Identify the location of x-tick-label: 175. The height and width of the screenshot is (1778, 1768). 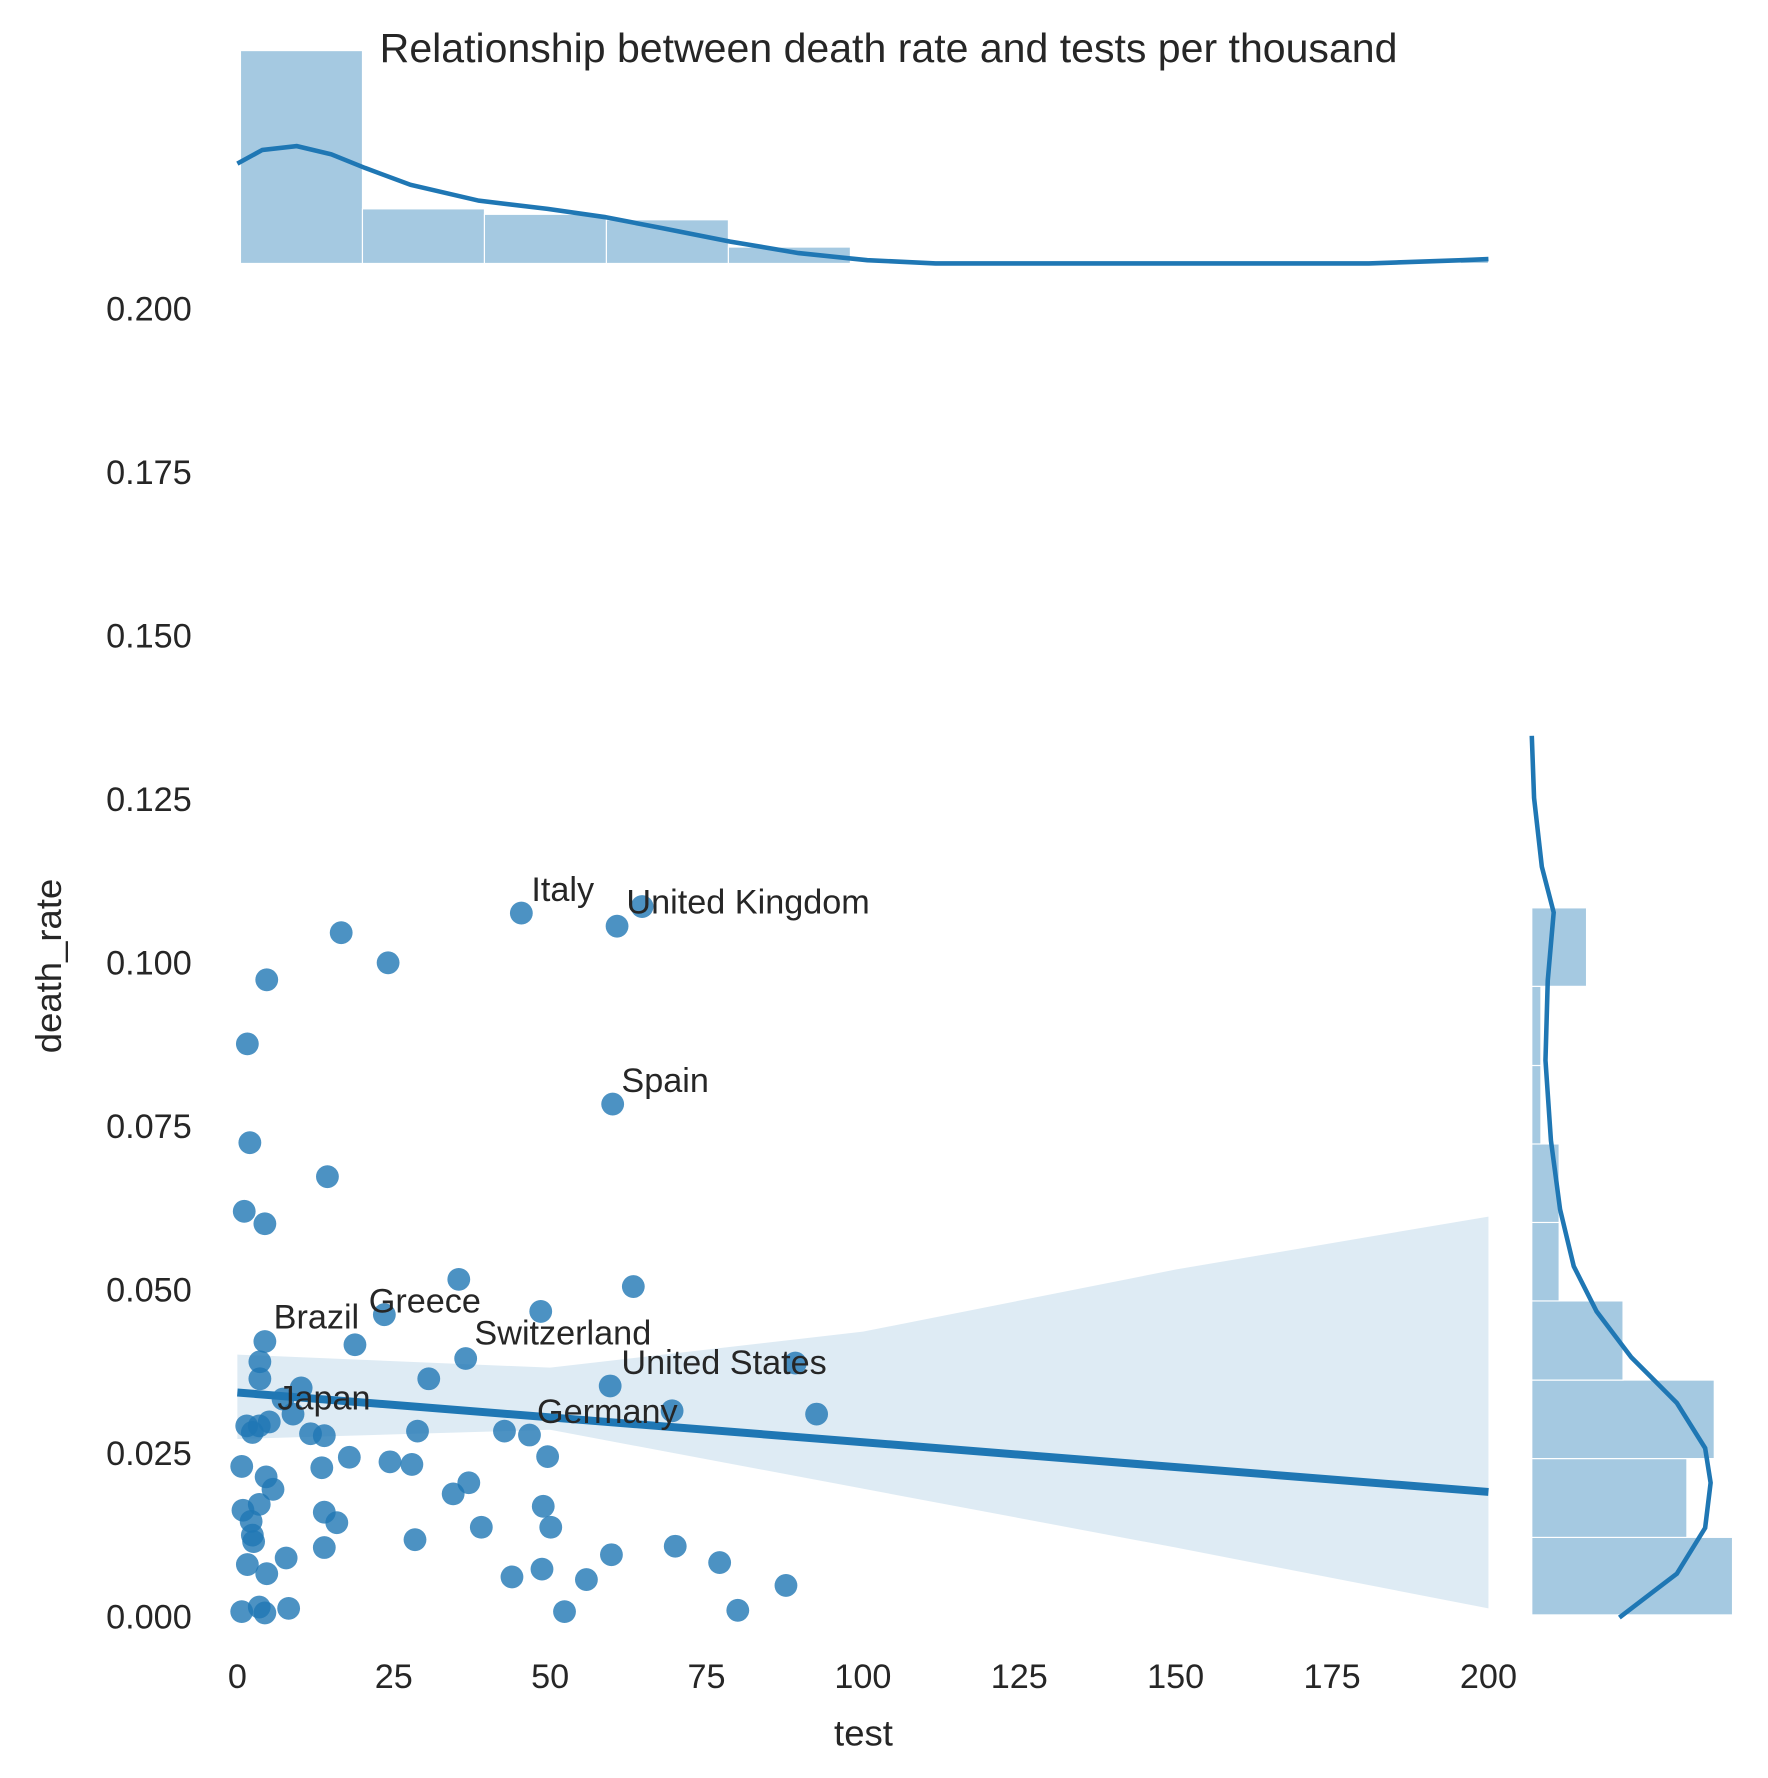
(1332, 1677).